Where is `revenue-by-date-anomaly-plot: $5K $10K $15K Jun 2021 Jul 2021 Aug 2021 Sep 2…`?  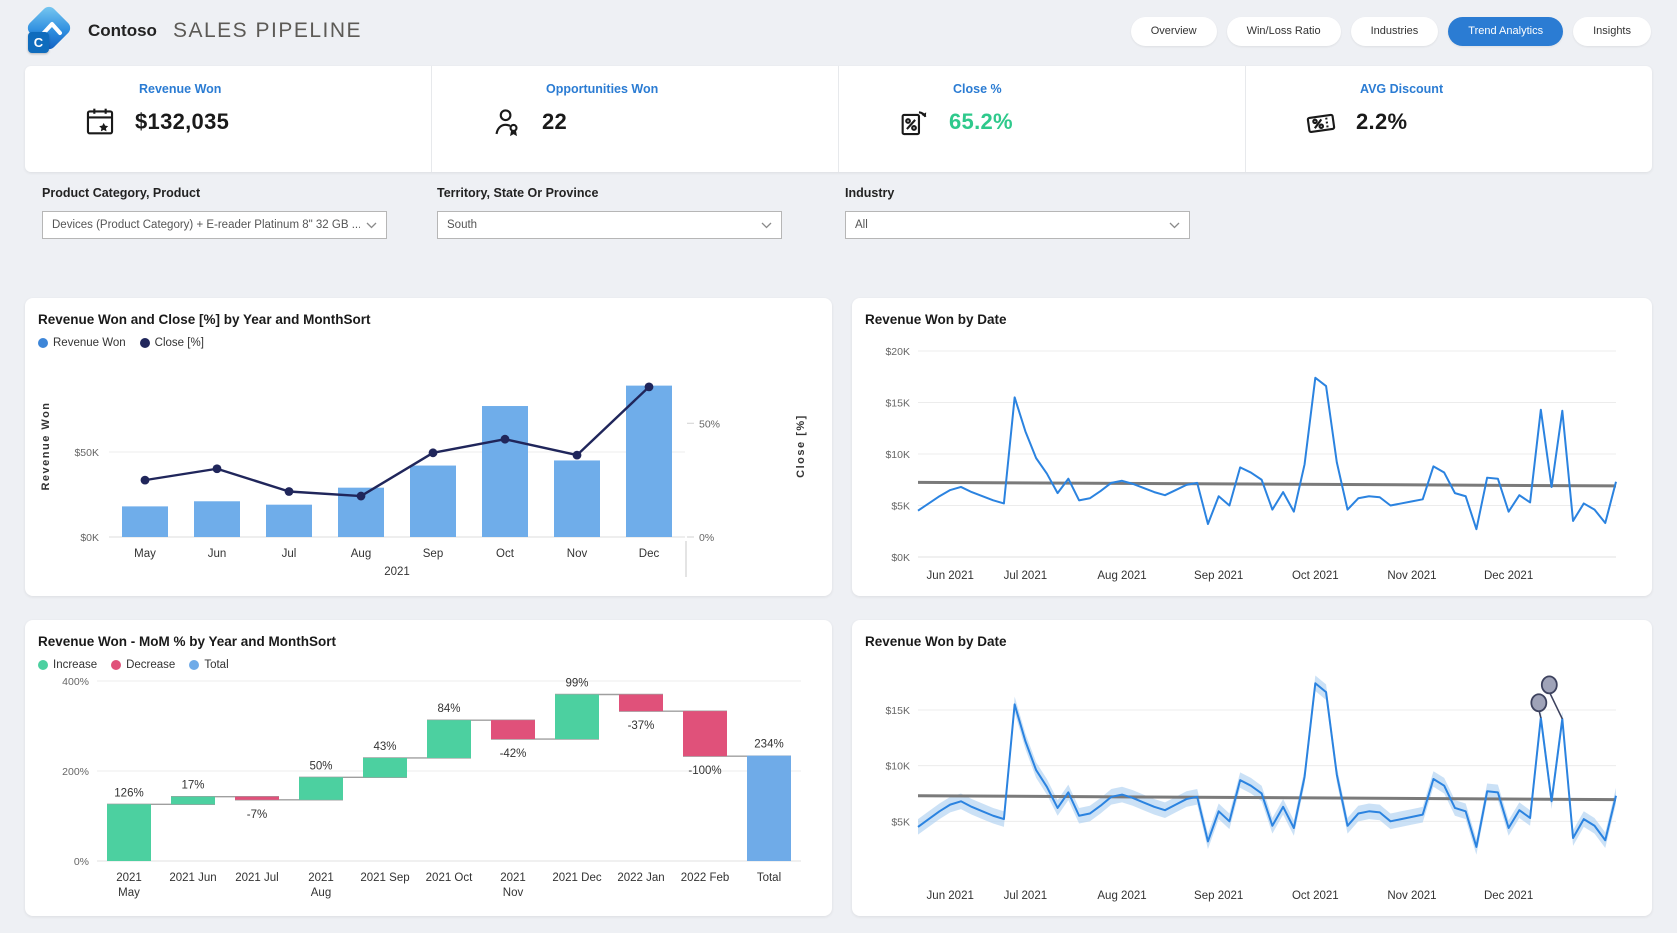 revenue-by-date-anomaly-plot: $5K $10K $15K Jun 2021 Jul 2021 Aug 2021 Sep 2… is located at coordinates (1249, 783).